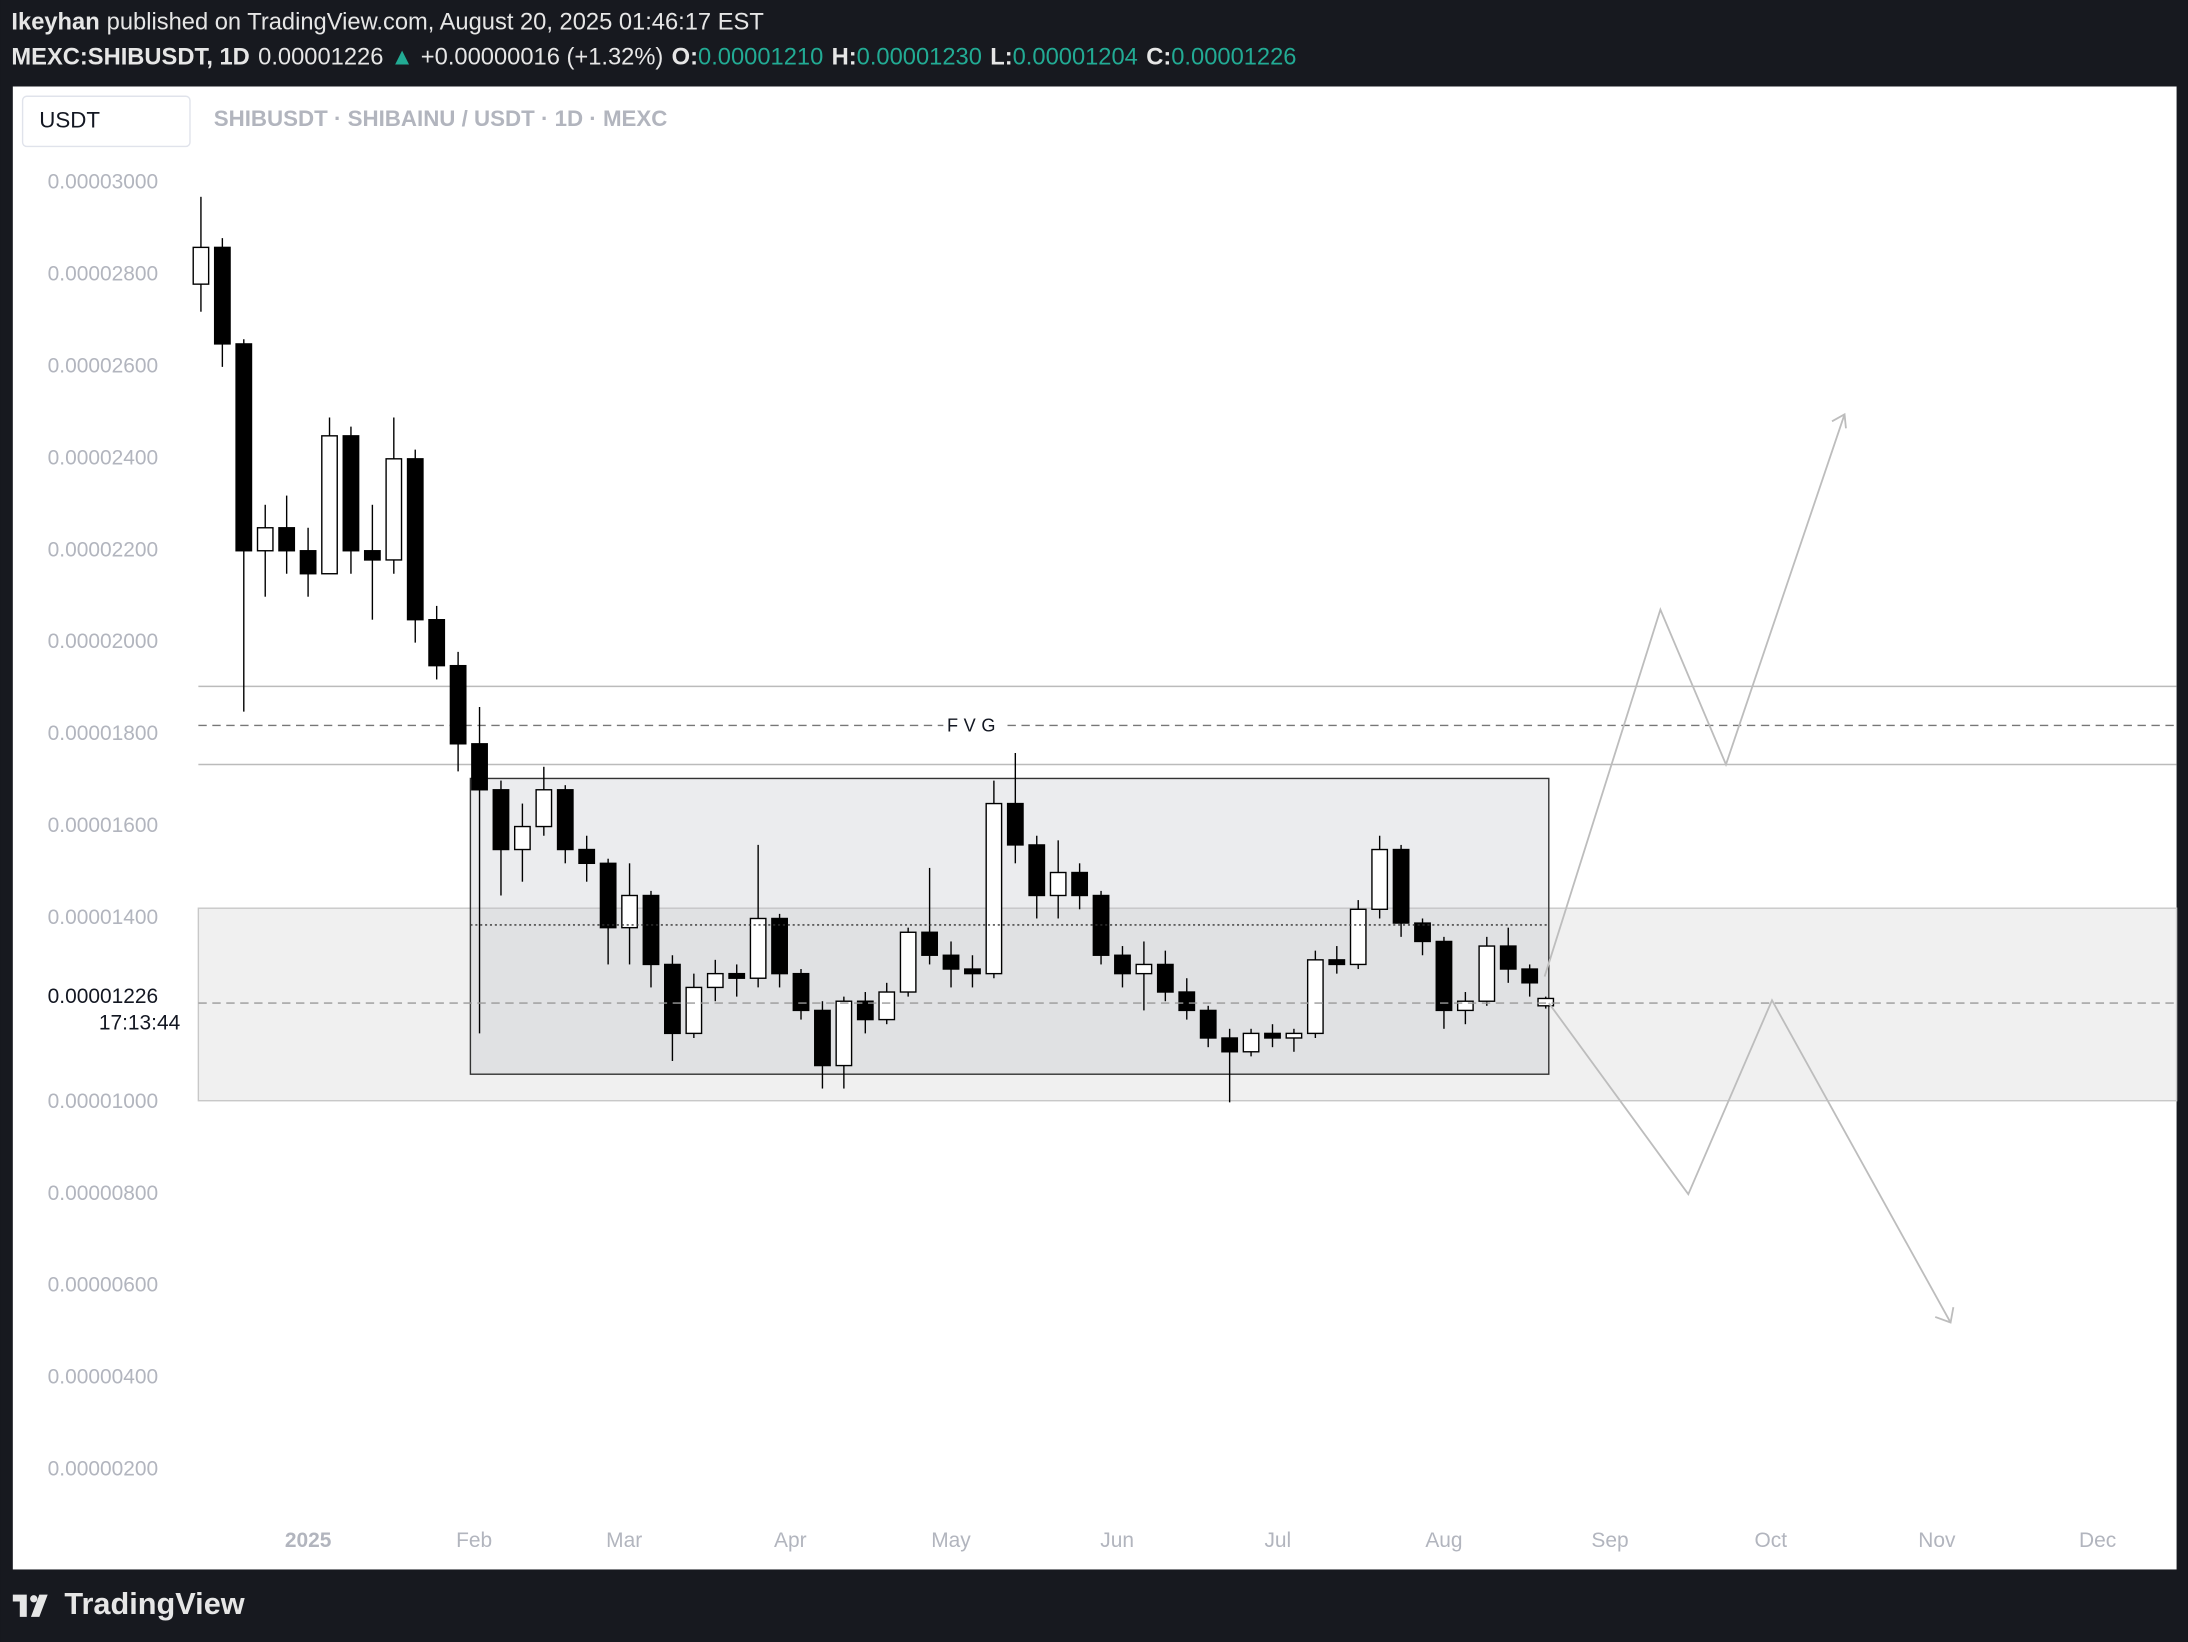 The width and height of the screenshot is (2188, 1642). I want to click on annotation: FVG, so click(974, 726).